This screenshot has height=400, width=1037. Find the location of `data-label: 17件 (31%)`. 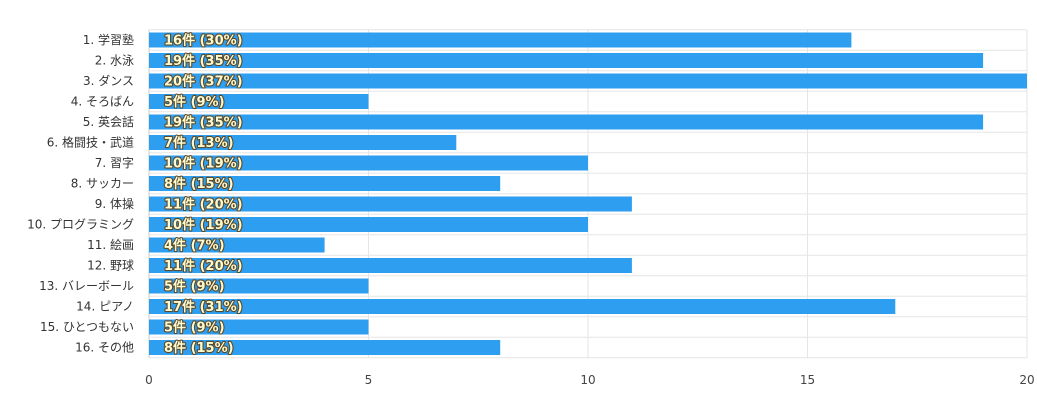

data-label: 17件 (31%) is located at coordinates (203, 307).